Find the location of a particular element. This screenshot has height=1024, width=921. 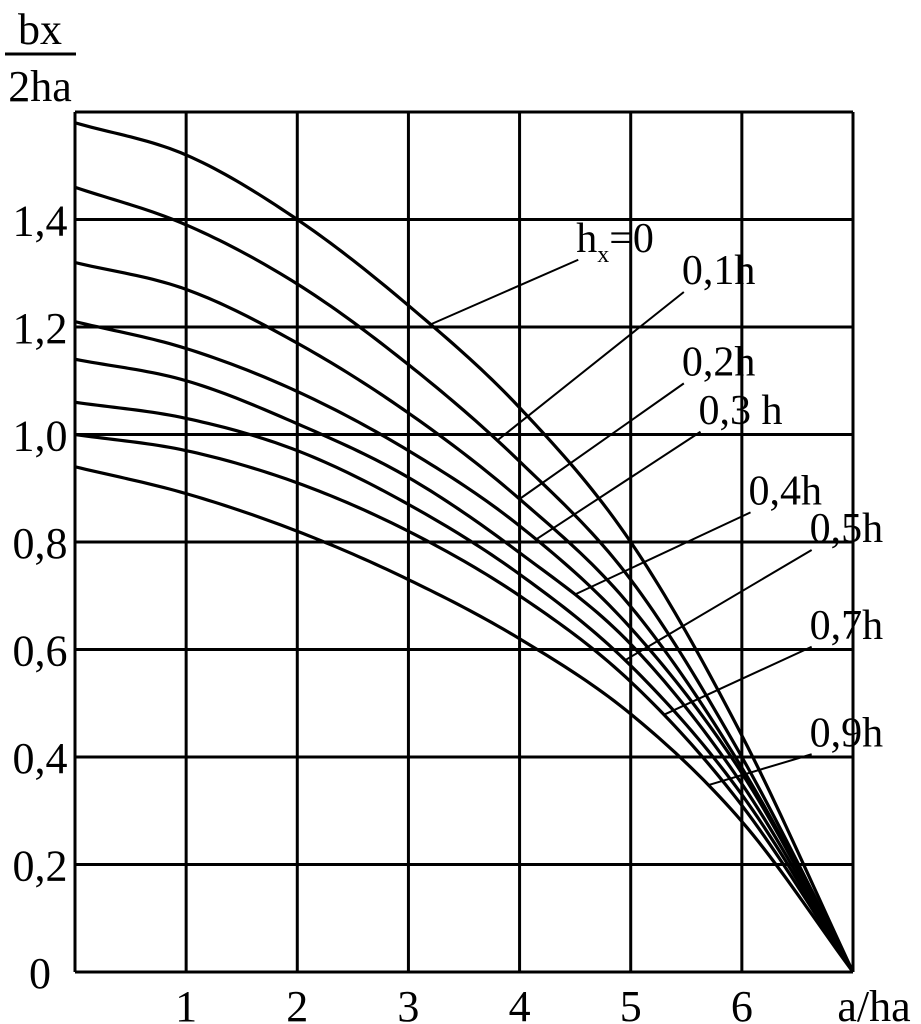

y-tick-label: 0,6 is located at coordinates (40, 651).